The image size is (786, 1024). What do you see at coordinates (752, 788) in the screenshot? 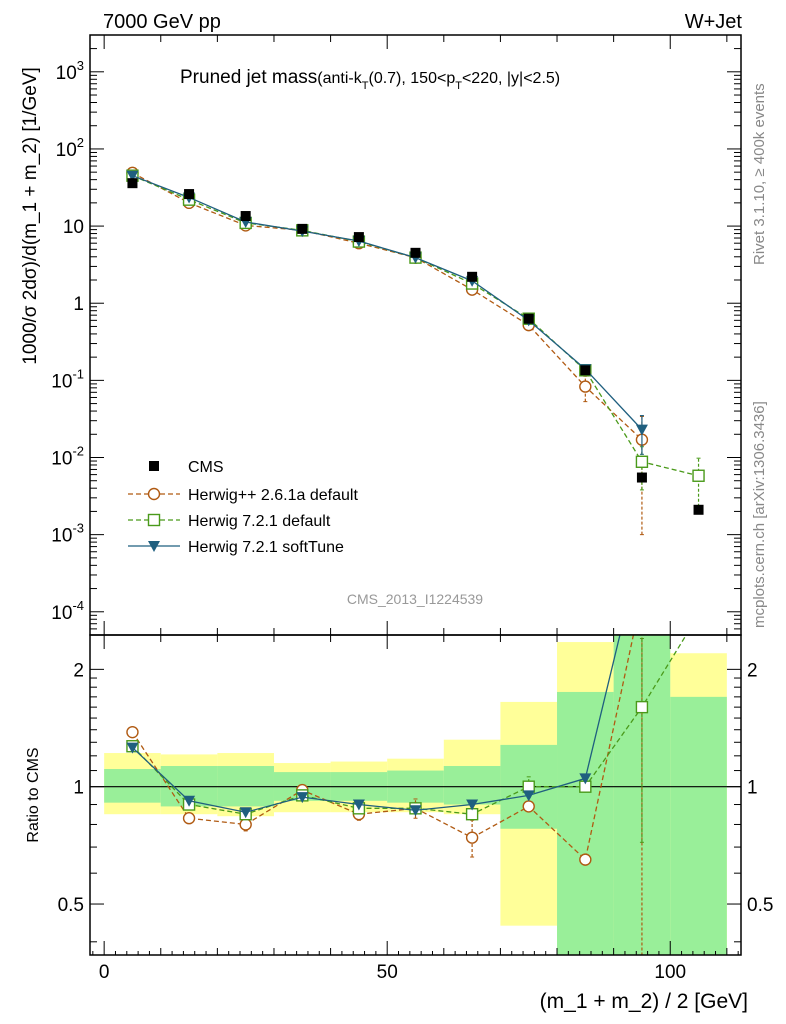
I see `ratio-y-tick-label-right: 1` at bounding box center [752, 788].